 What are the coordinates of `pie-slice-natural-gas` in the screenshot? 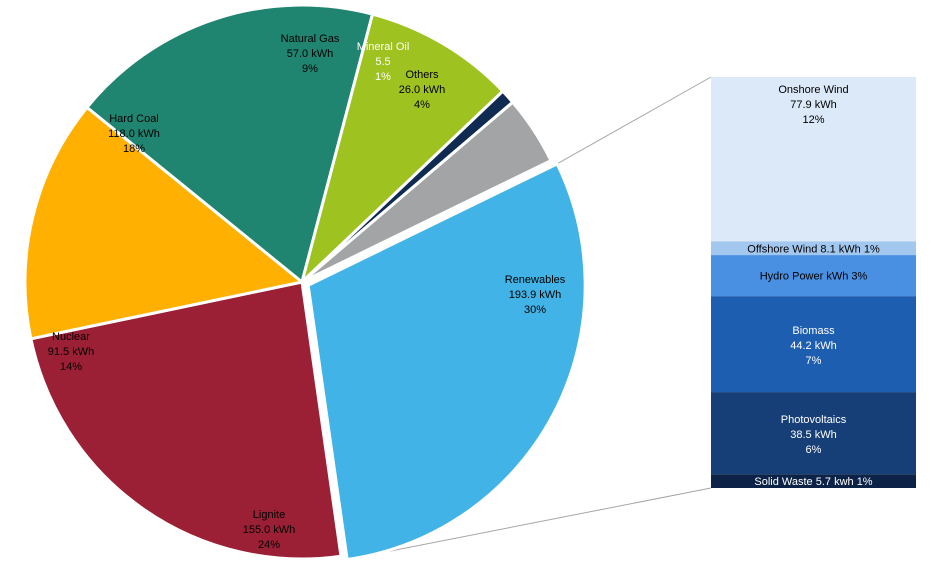 It's located at (402, 148).